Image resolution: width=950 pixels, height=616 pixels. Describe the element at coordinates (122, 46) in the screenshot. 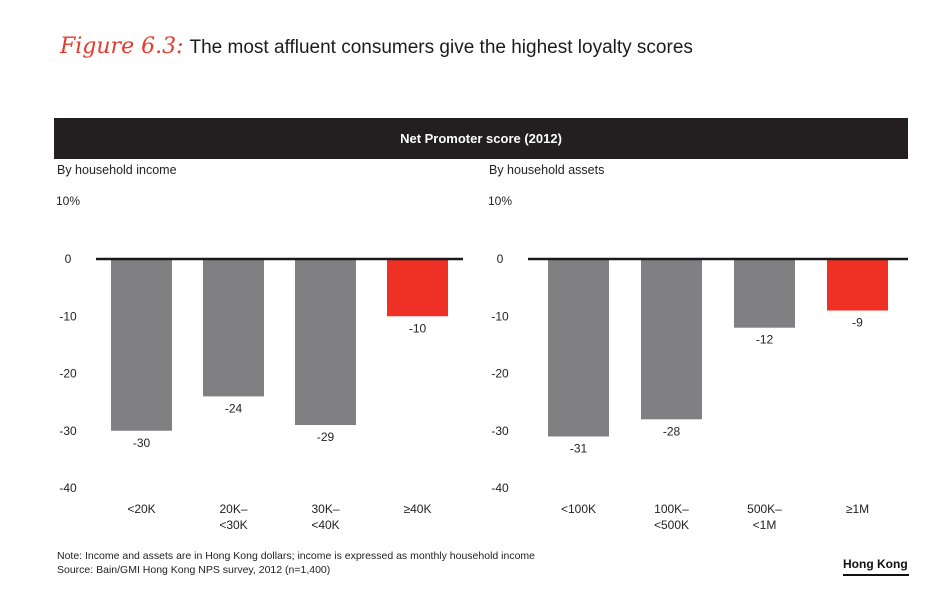

I see `figure-label: Figure 6.3:` at that location.